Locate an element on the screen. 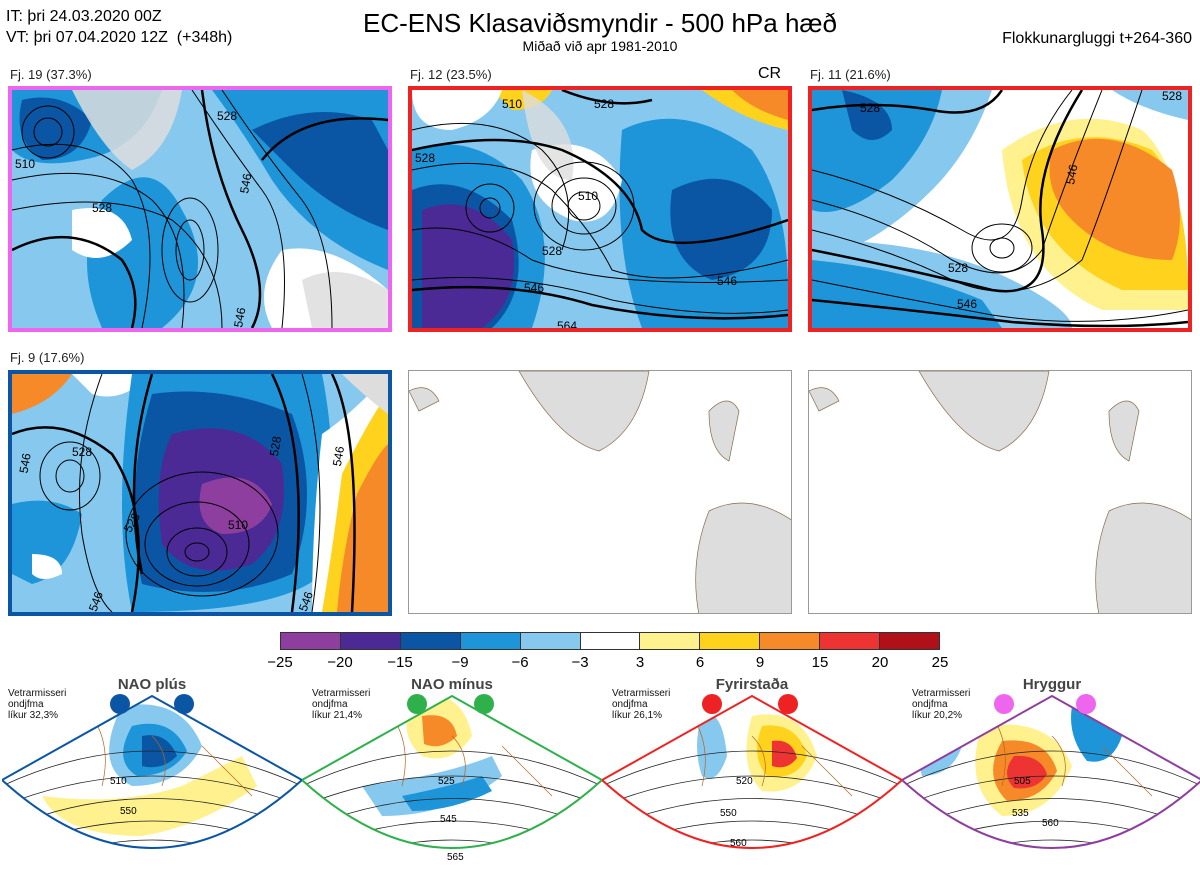  colorbar-tick: 3 is located at coordinates (640, 662).